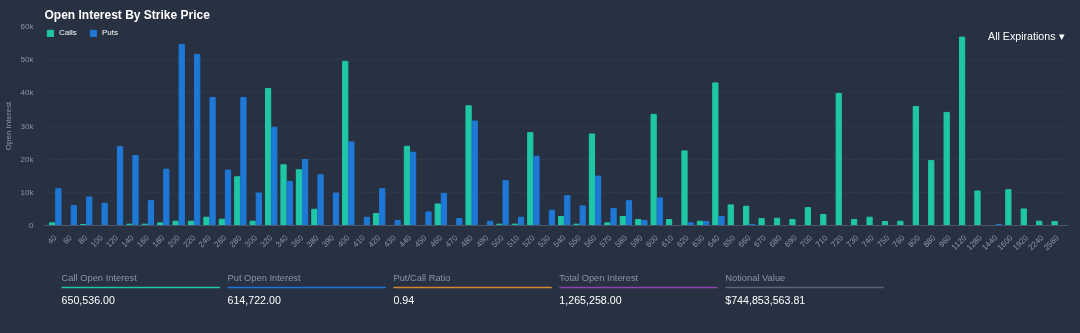 This screenshot has height=333, width=1080. I want to click on category-label: Call Open Interest, so click(99, 277).